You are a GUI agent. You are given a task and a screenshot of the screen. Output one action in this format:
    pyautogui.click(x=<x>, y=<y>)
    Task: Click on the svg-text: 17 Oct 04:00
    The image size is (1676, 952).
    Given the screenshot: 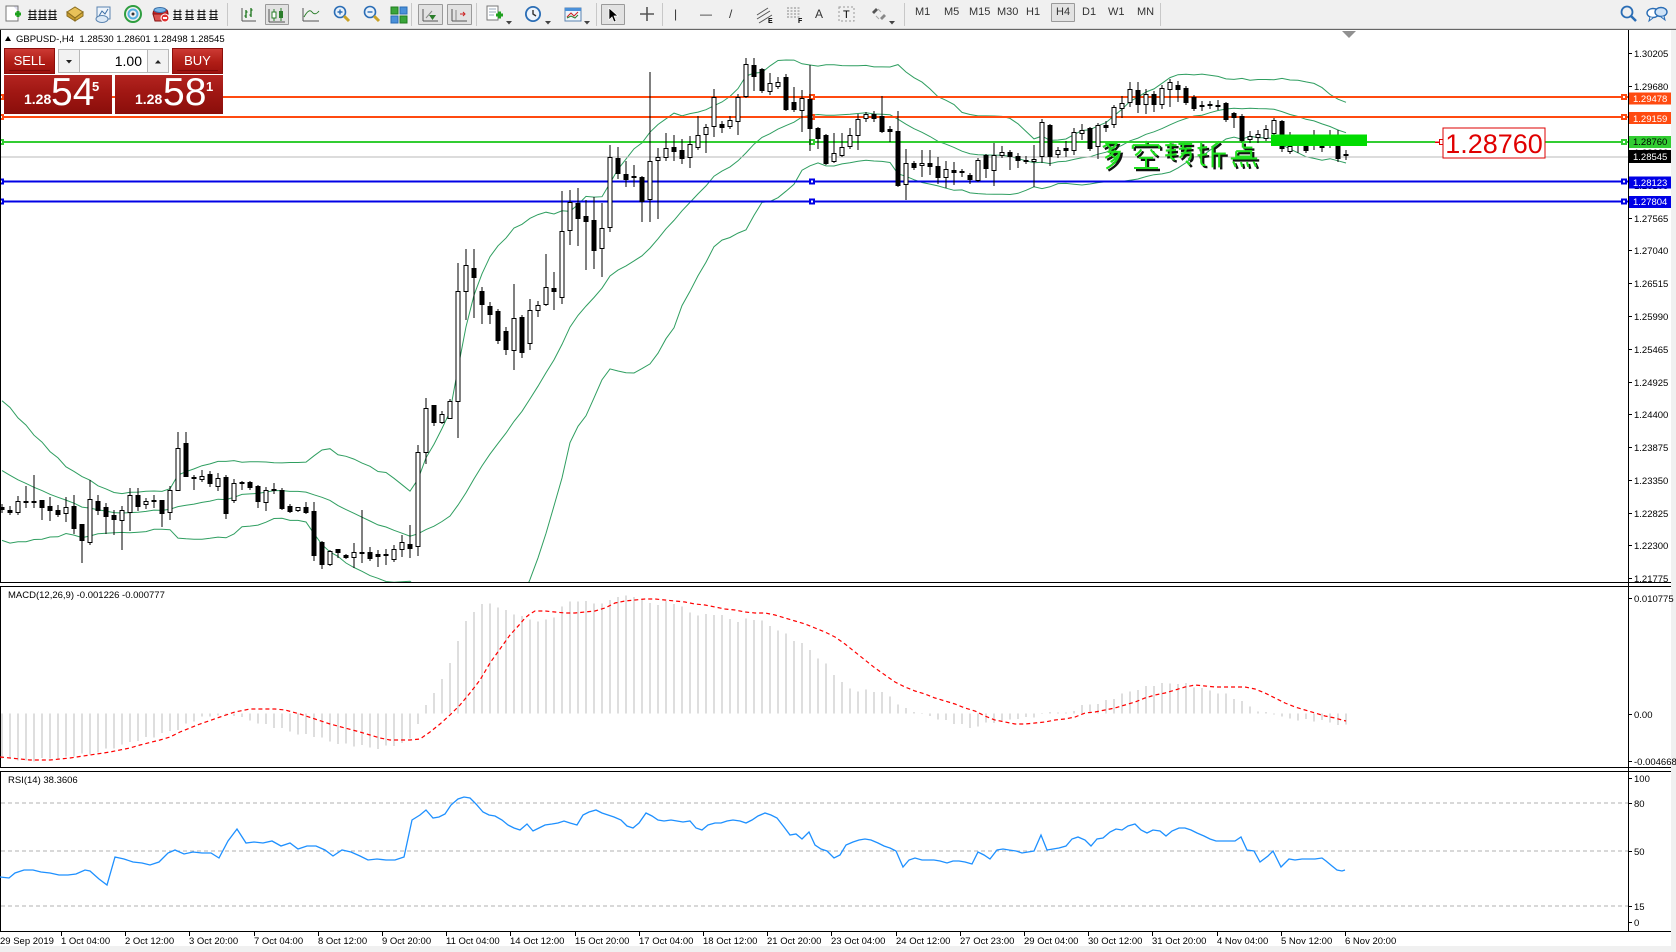 What is the action you would take?
    pyautogui.click(x=666, y=941)
    